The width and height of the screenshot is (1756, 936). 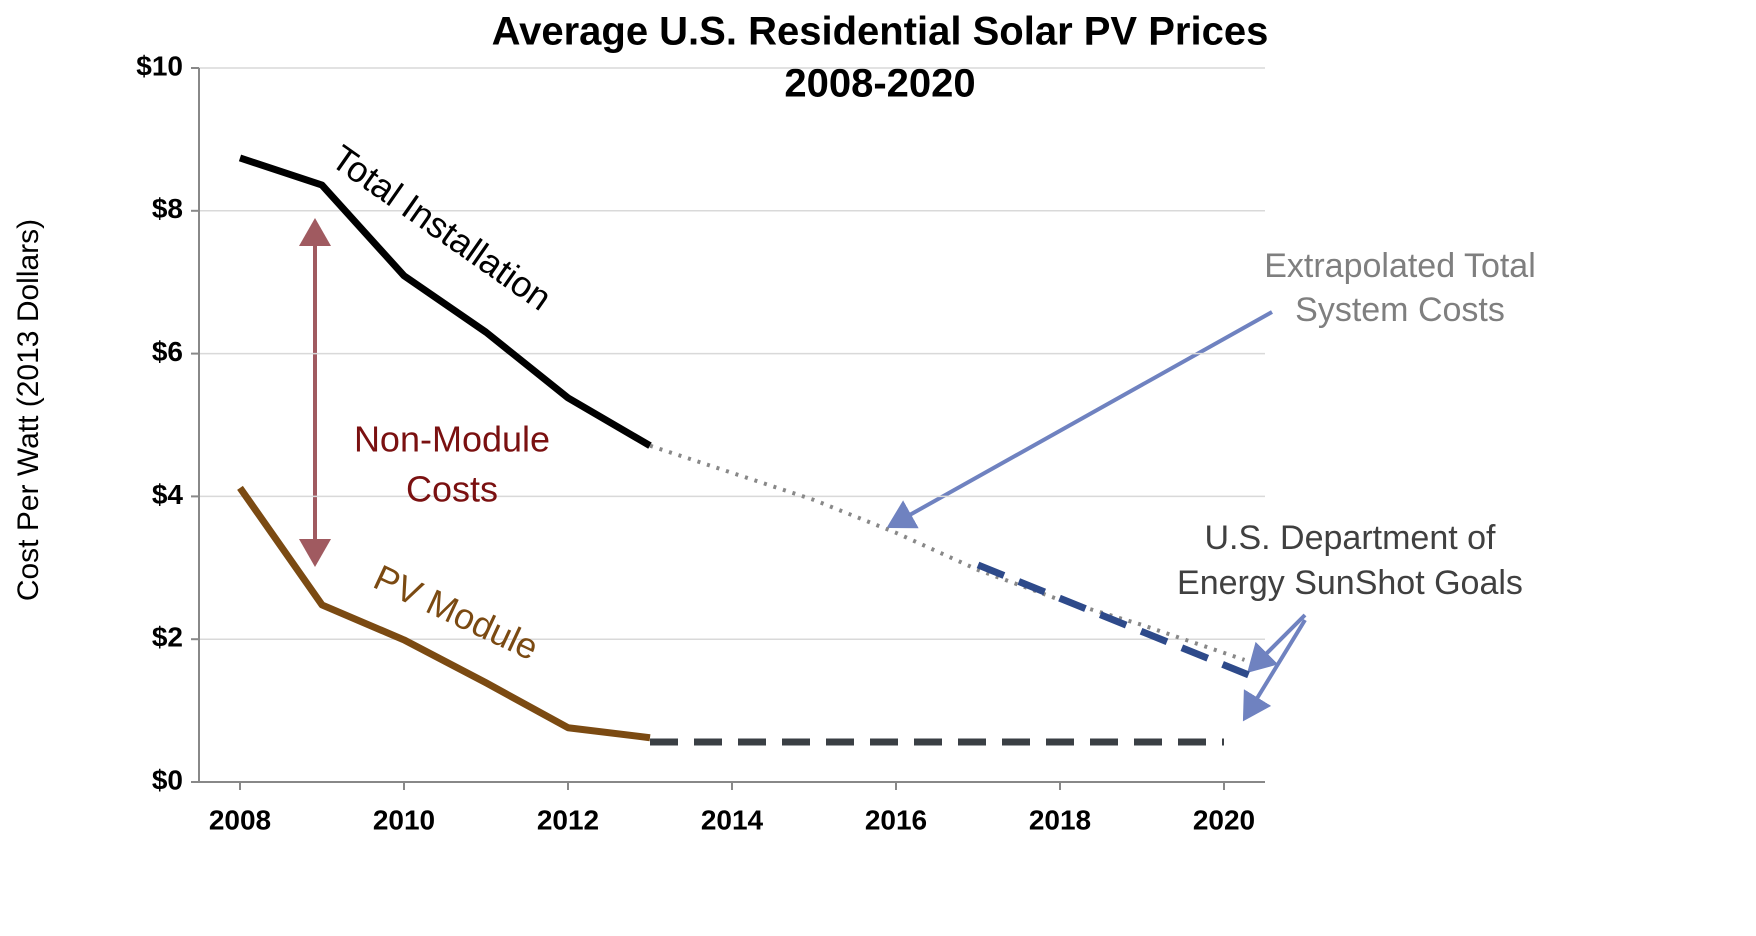 I want to click on annotation: PV Module, so click(x=456, y=613).